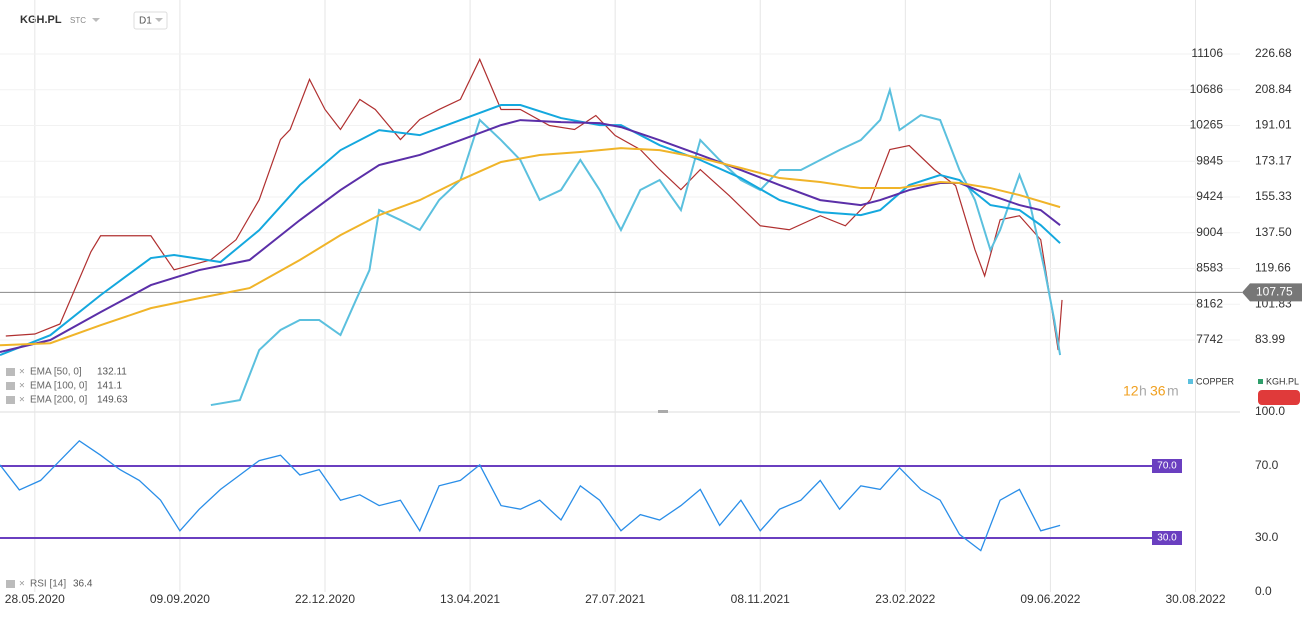 Image resolution: width=1315 pixels, height=617 pixels. Describe the element at coordinates (1131, 391) in the screenshot. I see `timer-hours: 12` at that location.